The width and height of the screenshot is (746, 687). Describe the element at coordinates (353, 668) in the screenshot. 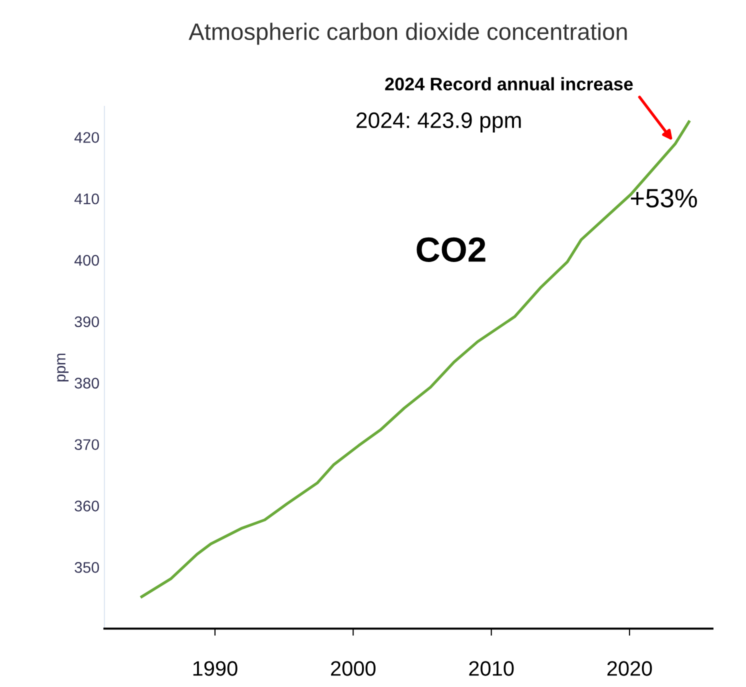

I see `x-tick-label: 2000` at that location.